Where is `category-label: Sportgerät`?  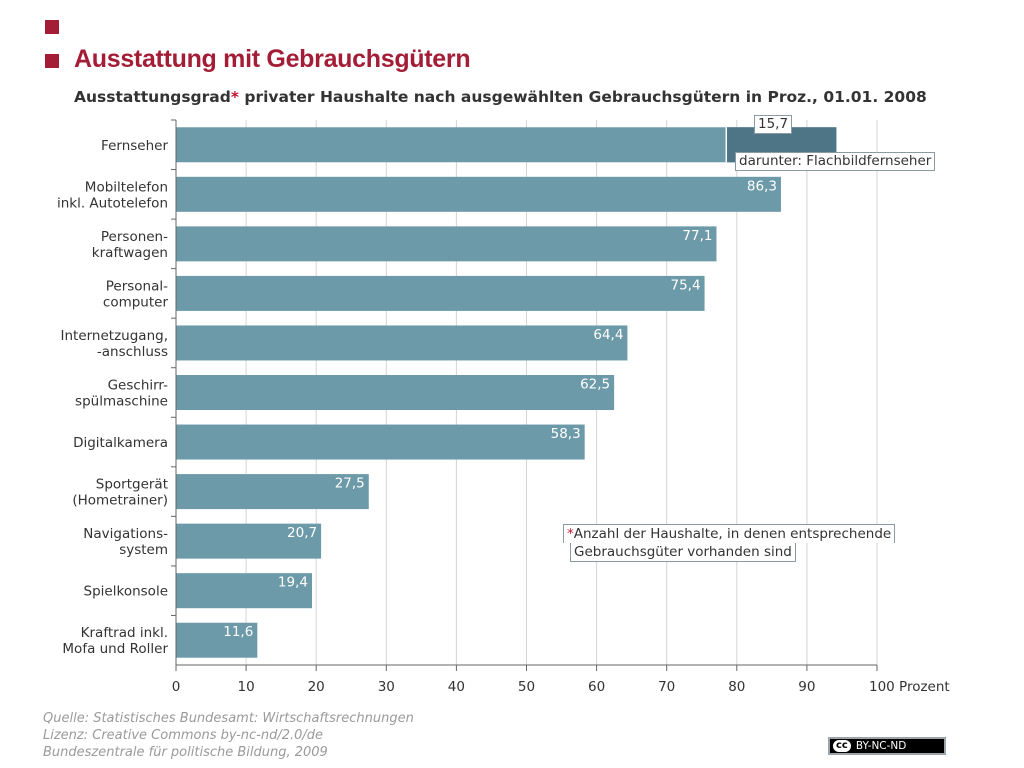
category-label: Sportgerät is located at coordinates (132, 485).